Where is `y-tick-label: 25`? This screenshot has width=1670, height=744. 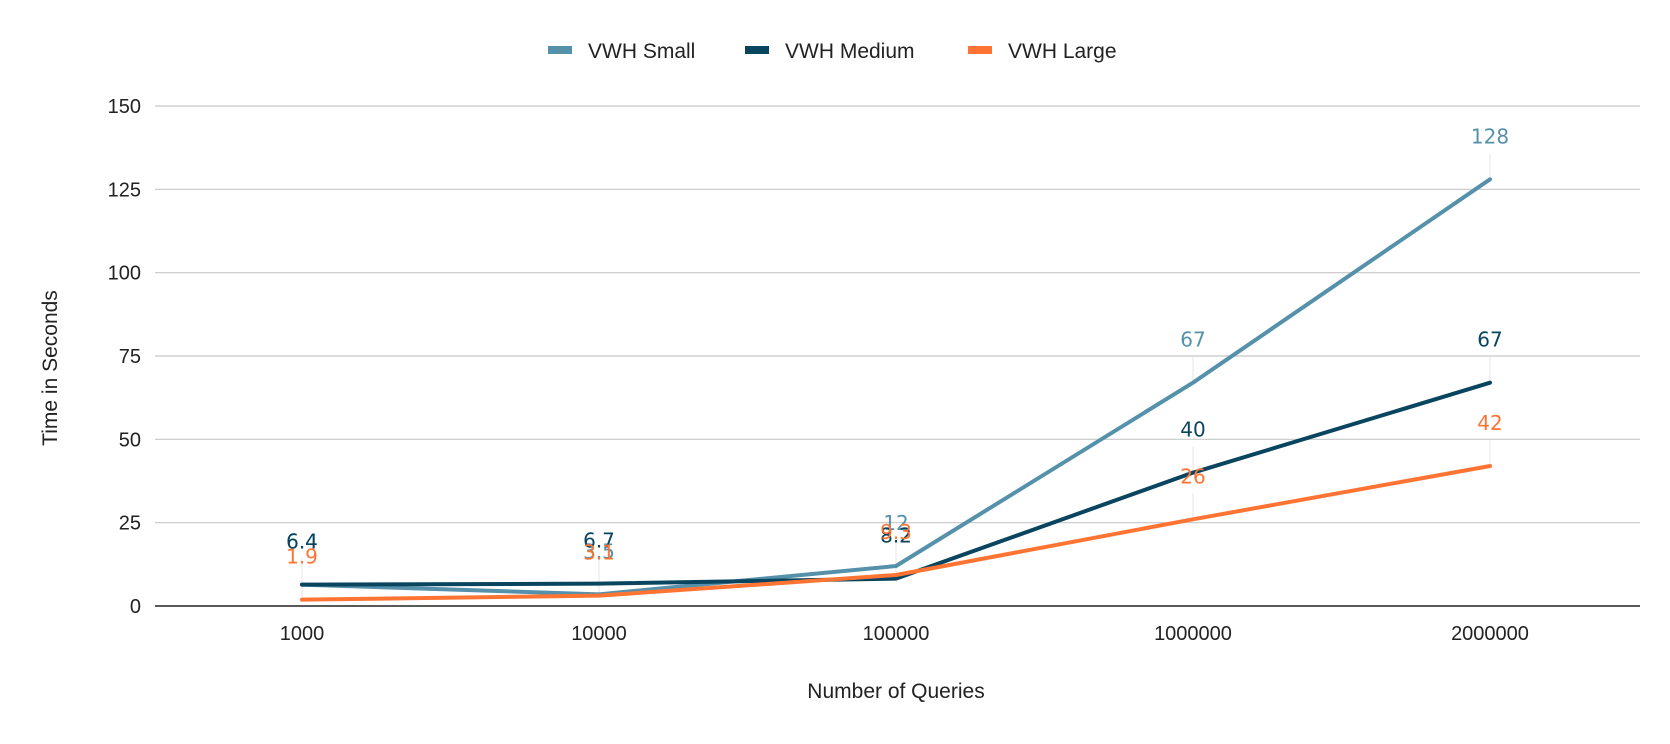 y-tick-label: 25 is located at coordinates (130, 524).